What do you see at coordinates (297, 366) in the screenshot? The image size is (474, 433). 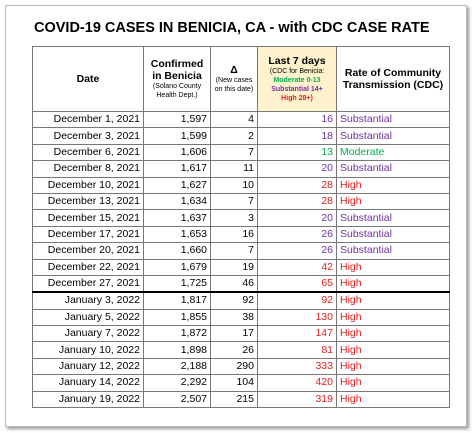 I see `cell-last7: 333` at bounding box center [297, 366].